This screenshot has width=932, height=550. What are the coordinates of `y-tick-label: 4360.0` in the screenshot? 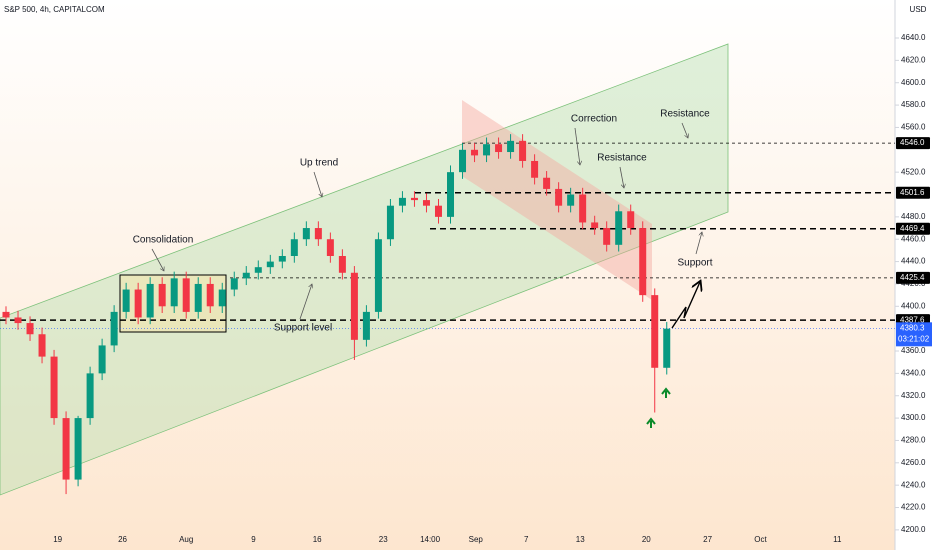 It's located at (913, 350).